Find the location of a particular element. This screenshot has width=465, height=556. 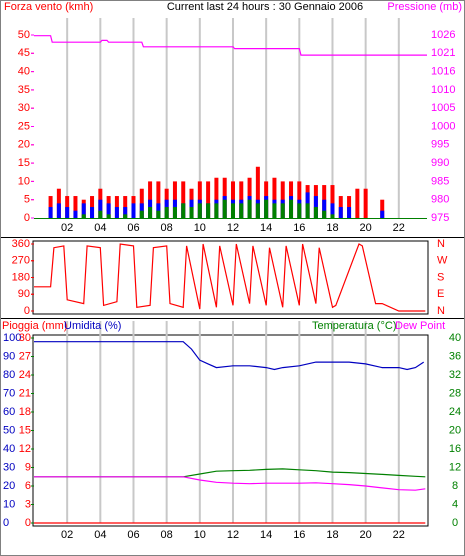

y-tick-label: 16 is located at coordinates (455, 449).